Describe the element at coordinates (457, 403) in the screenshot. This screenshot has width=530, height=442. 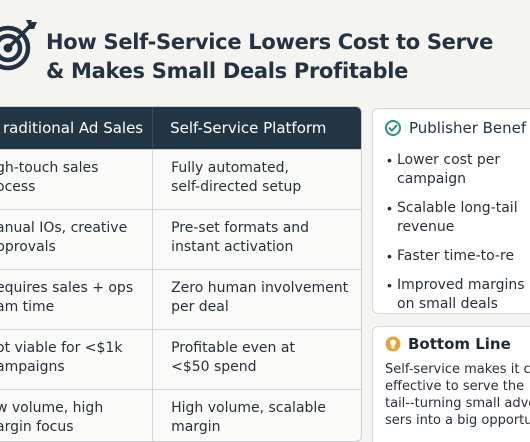
I see `bottom-line-line: tail--turning small adve` at that location.